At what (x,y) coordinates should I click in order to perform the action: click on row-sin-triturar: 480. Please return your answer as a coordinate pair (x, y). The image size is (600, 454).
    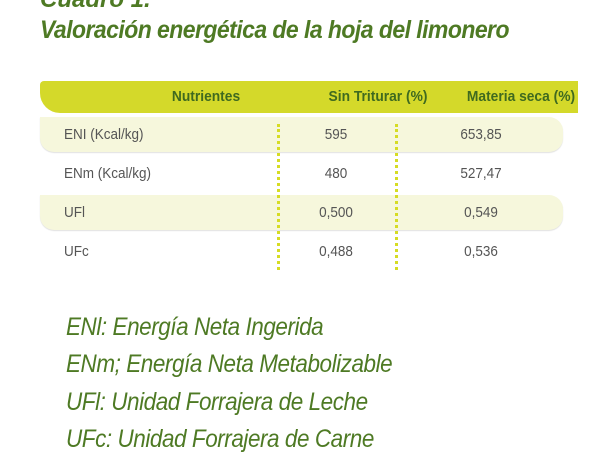
    Looking at the image, I should click on (336, 173).